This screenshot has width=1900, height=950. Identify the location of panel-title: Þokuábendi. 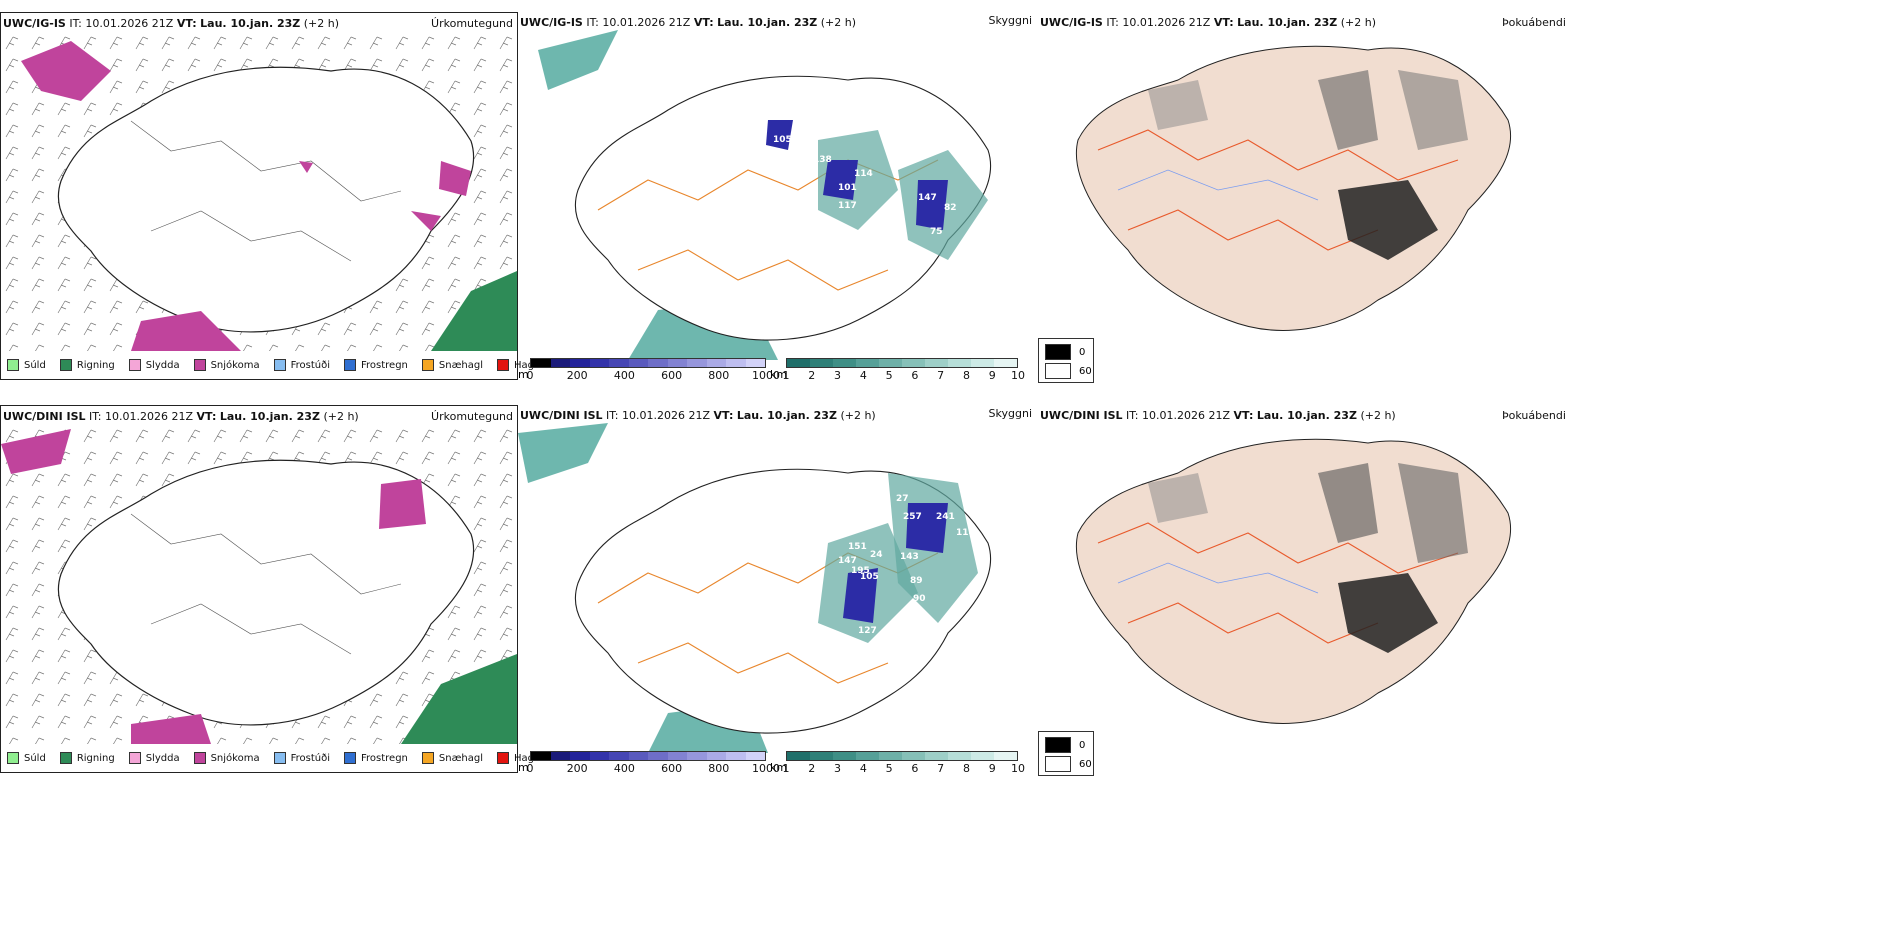
(1534, 415).